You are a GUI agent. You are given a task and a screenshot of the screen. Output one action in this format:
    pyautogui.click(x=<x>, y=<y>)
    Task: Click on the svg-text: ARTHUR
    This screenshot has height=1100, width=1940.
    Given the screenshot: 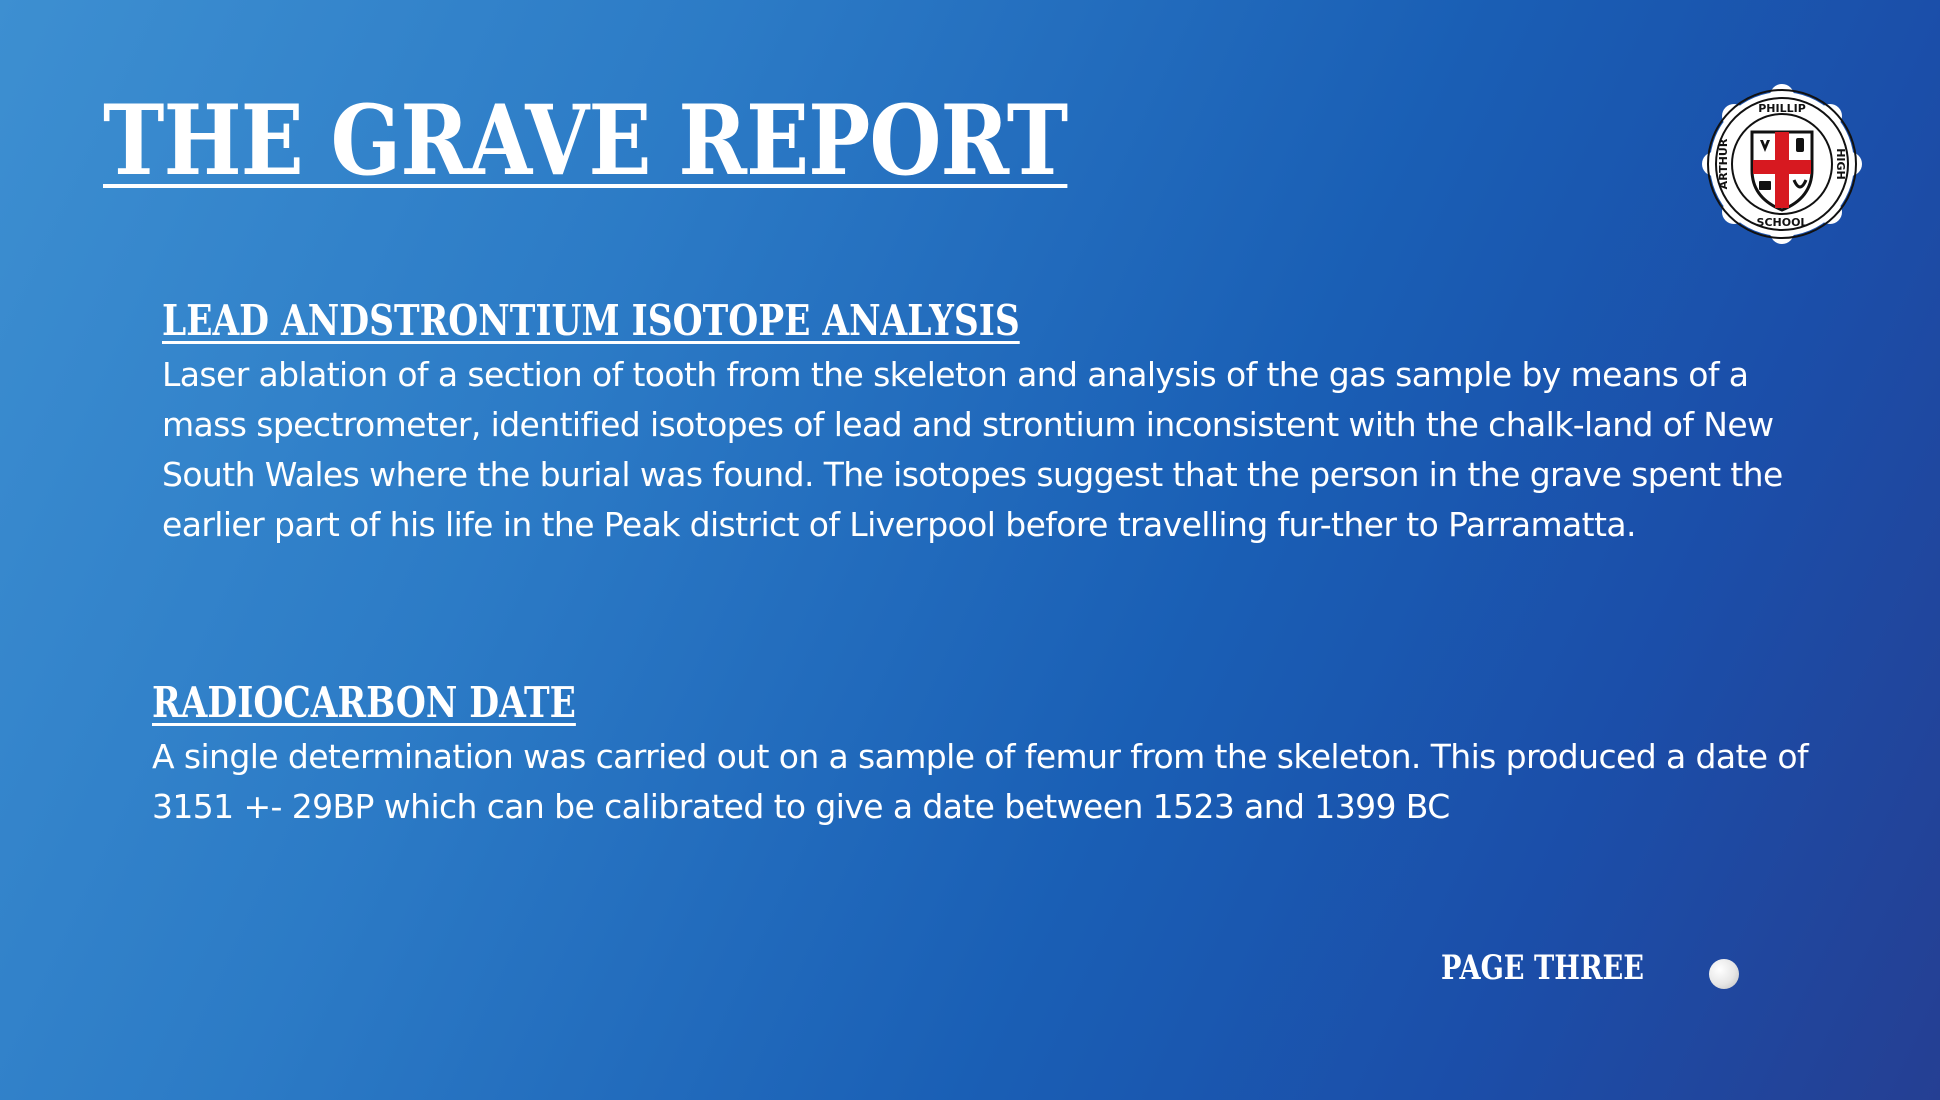 What is the action you would take?
    pyautogui.click(x=1723, y=163)
    